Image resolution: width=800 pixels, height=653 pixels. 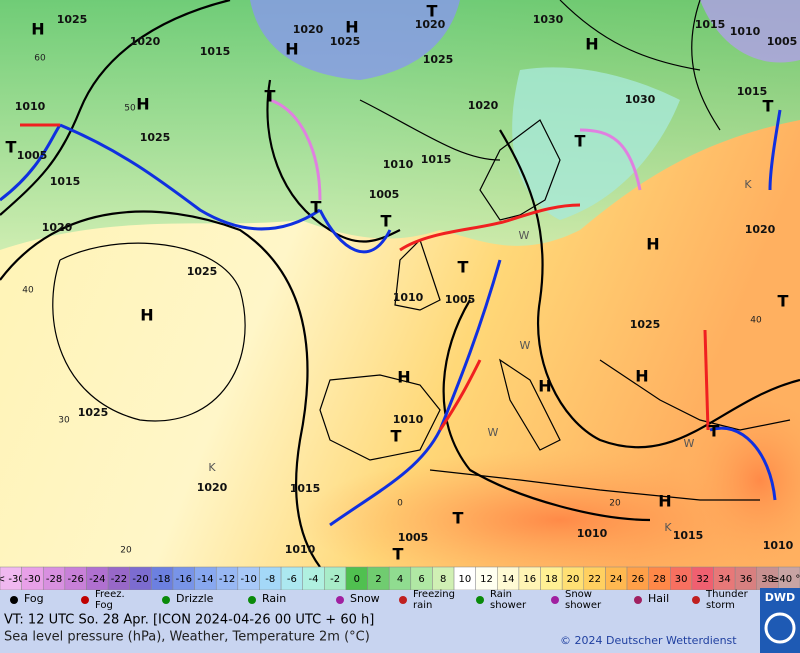 I want to click on scale-label: 36, so click(x=746, y=579).